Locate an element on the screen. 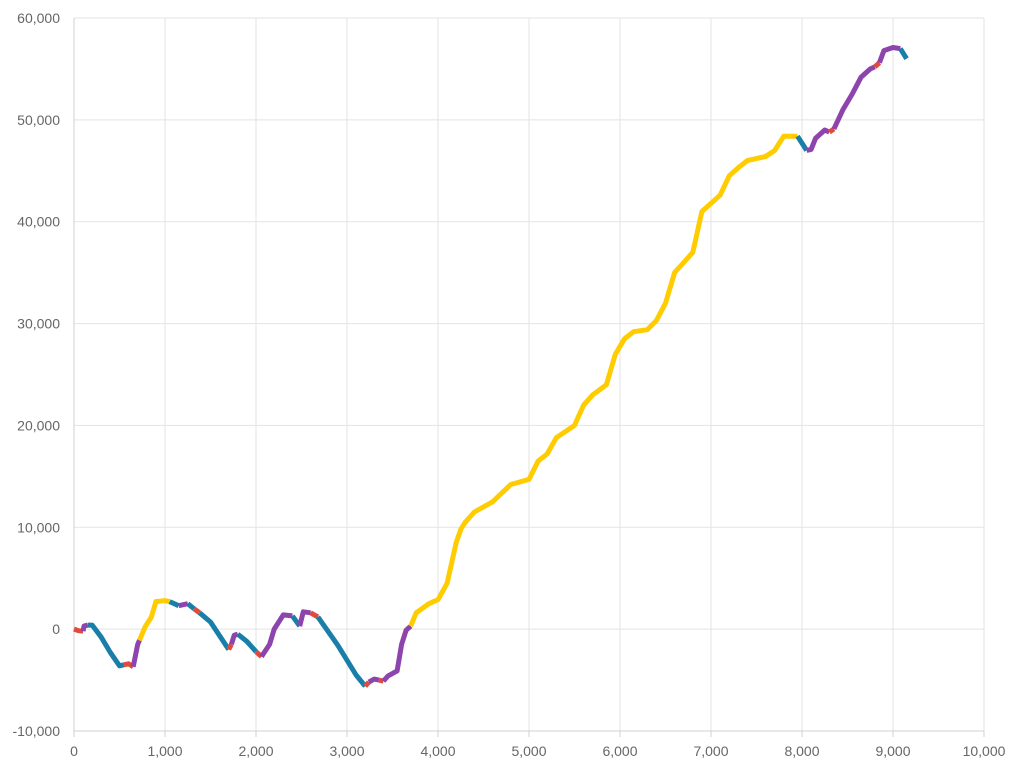  y-tick-label: 20,000 is located at coordinates (38, 425).